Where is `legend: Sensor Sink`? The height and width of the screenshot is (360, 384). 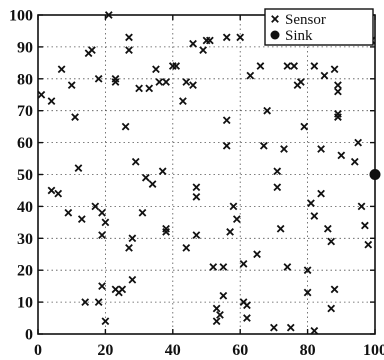 legend: Sensor Sink is located at coordinates (319, 27).